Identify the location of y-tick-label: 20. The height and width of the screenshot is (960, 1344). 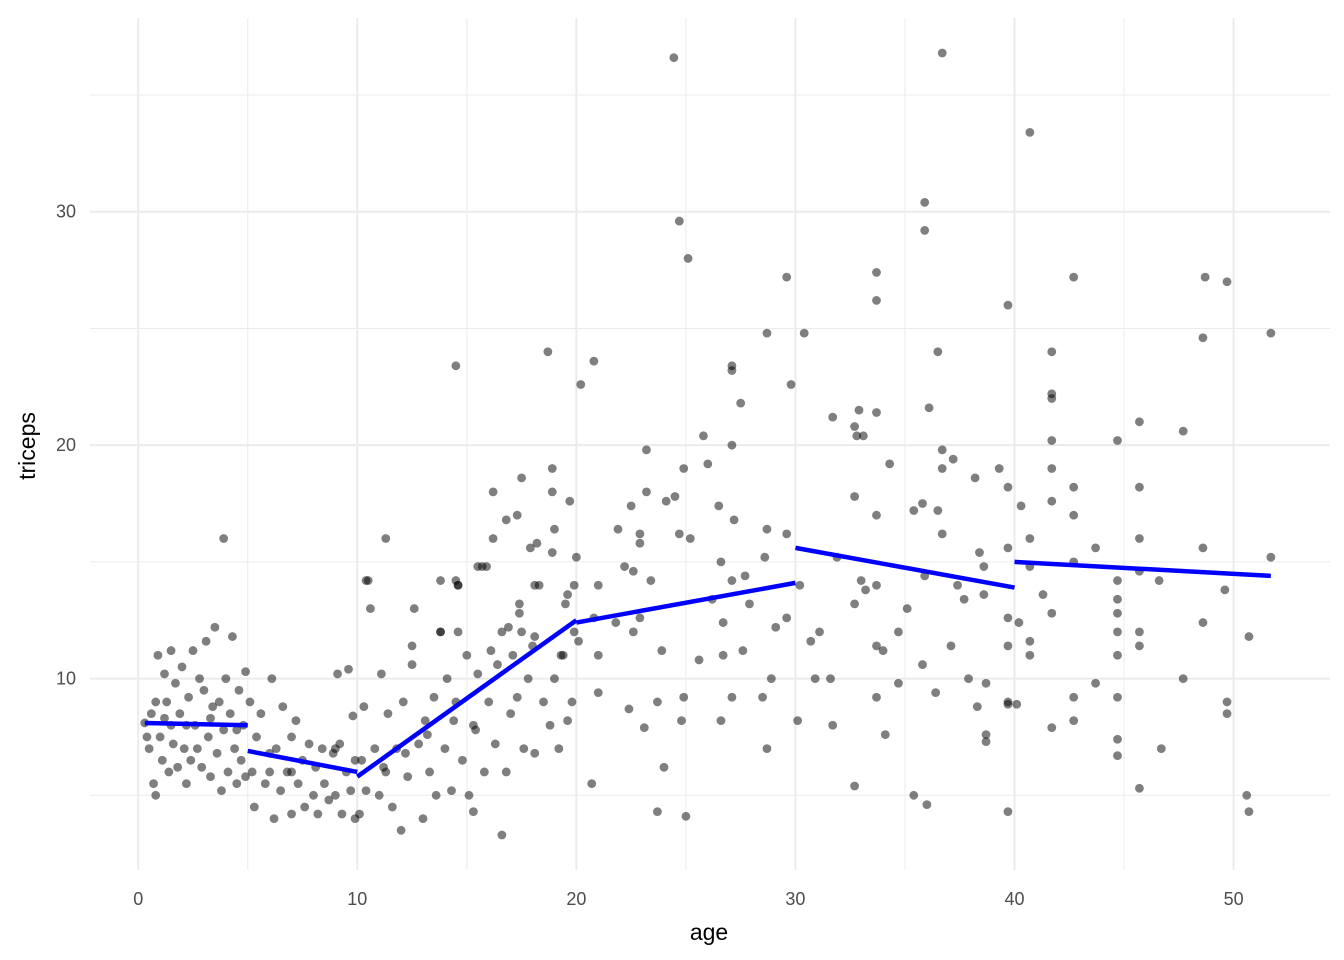
(66, 445).